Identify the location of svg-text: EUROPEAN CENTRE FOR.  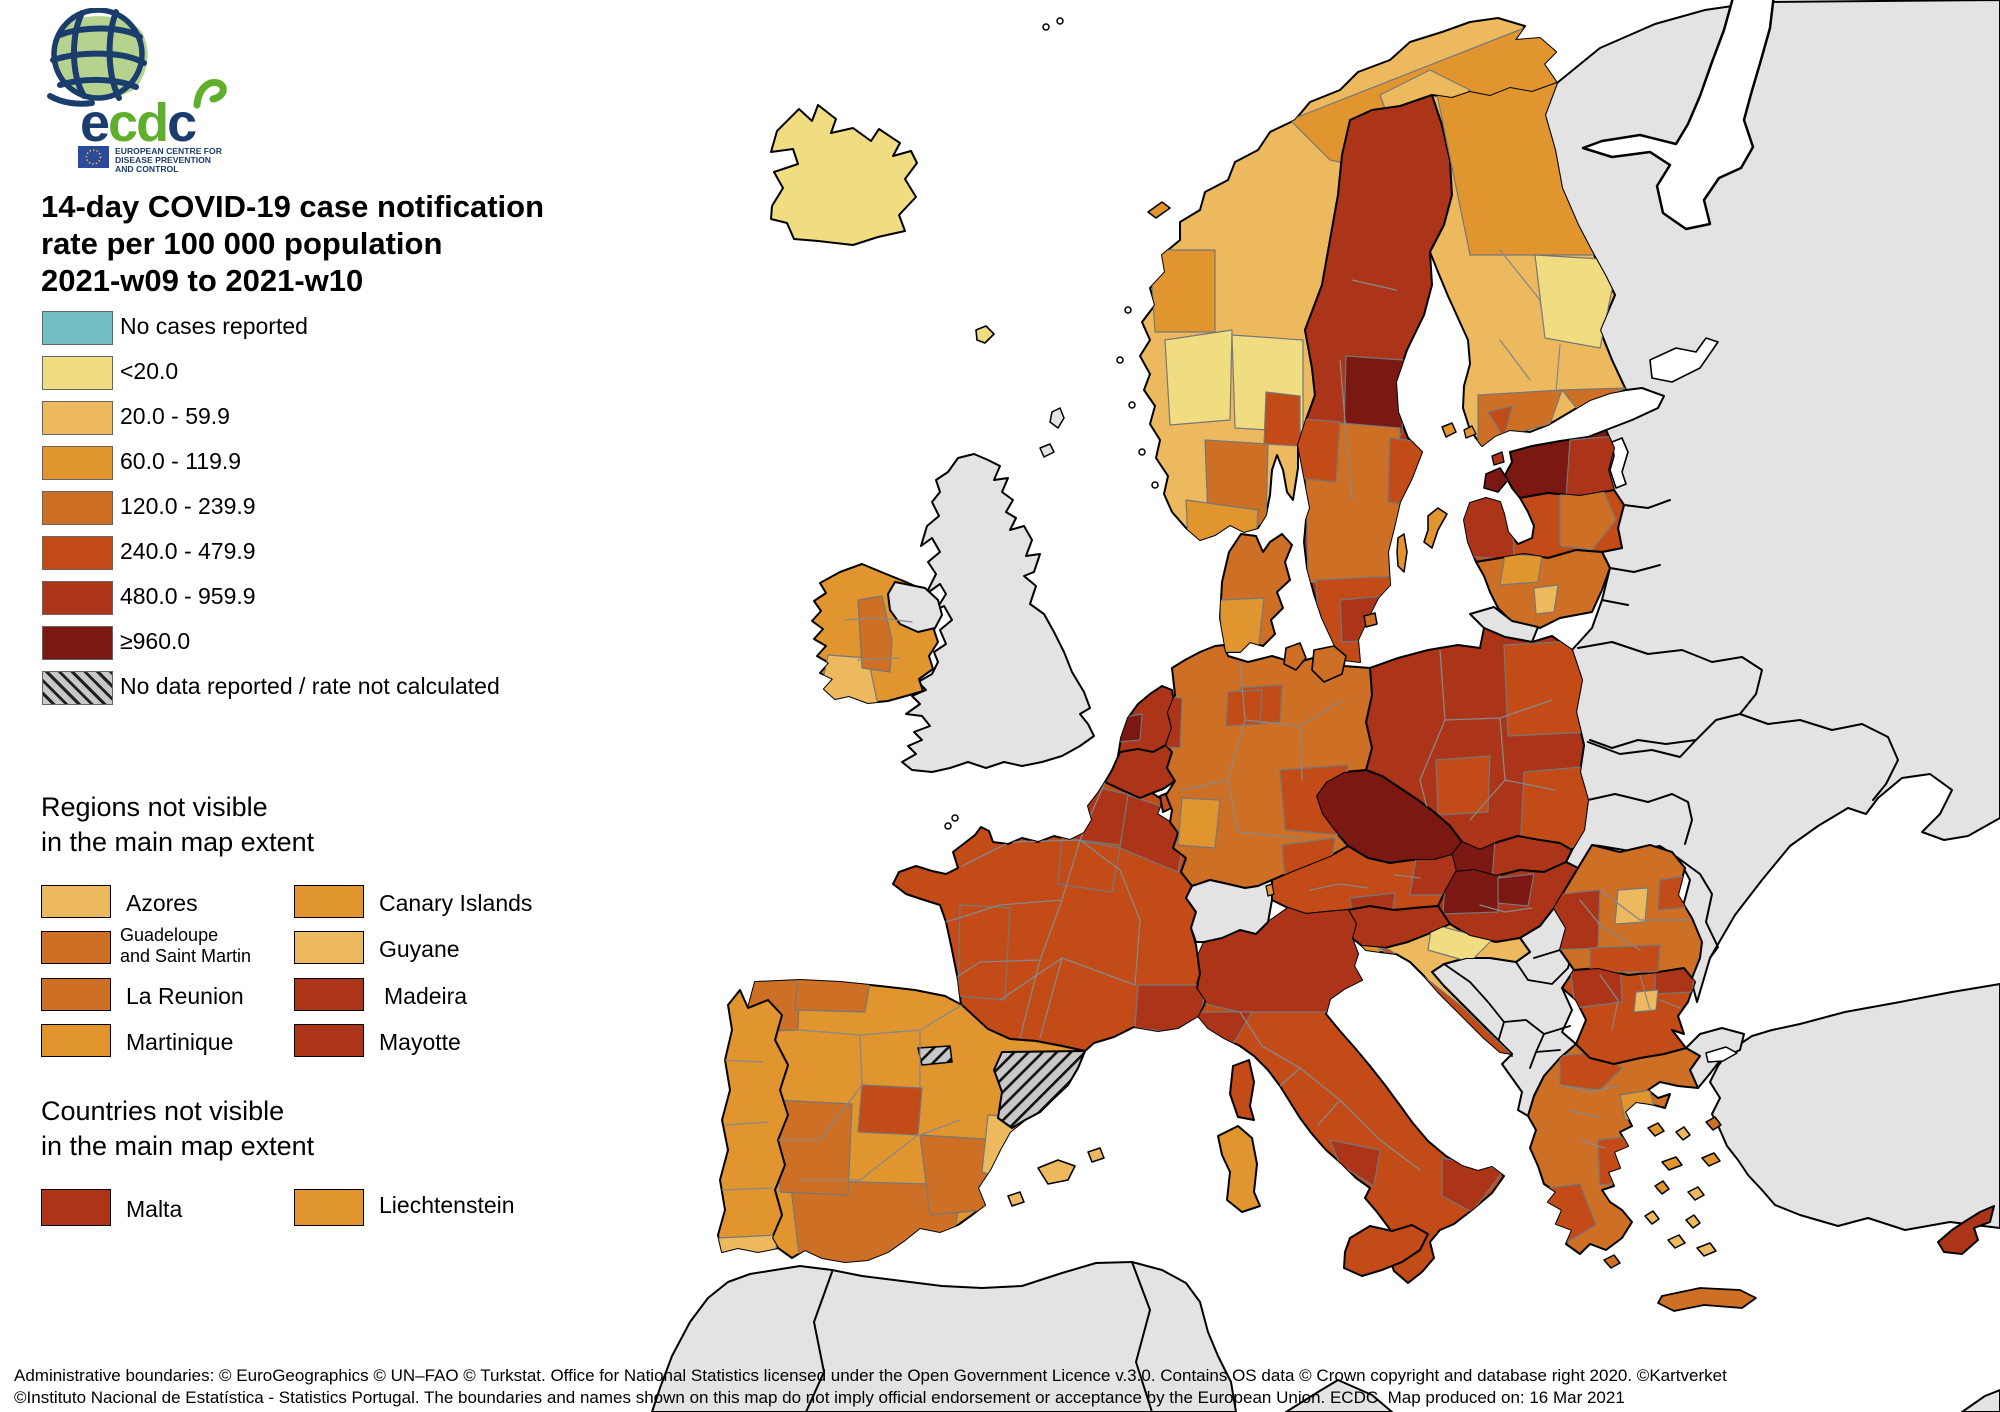
(169, 151).